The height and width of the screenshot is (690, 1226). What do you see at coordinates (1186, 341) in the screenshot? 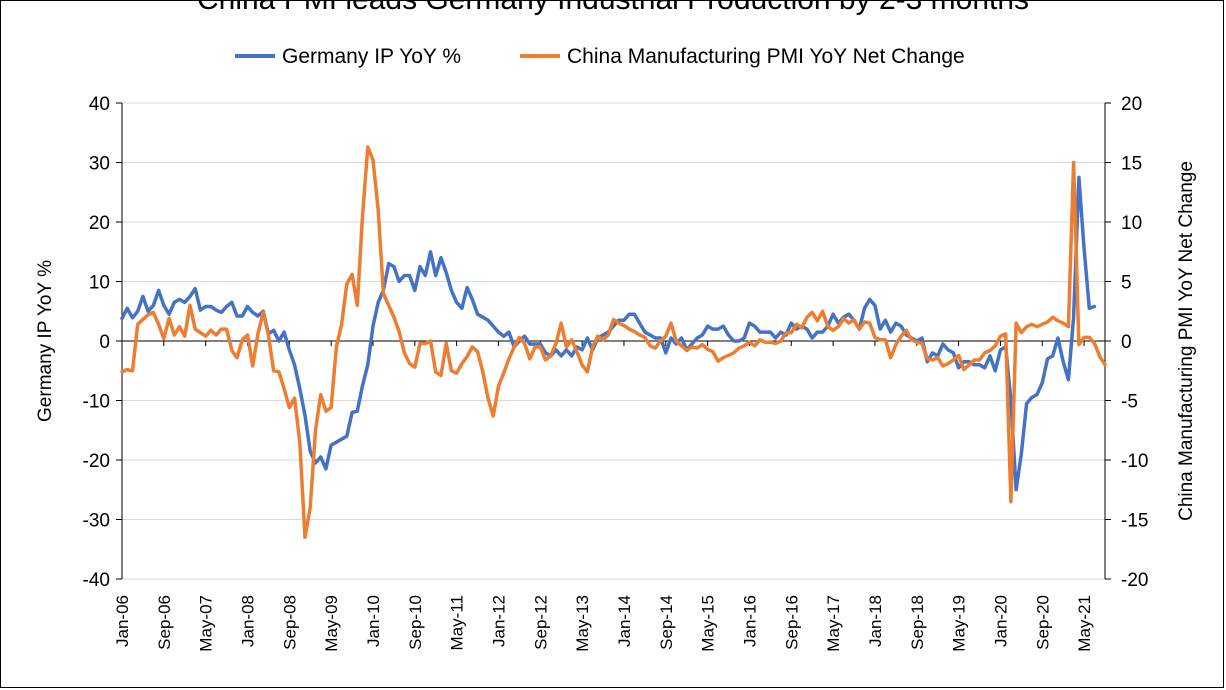
I see `y2-axis-title: China Manufacturing PMI YoY Net Change` at bounding box center [1186, 341].